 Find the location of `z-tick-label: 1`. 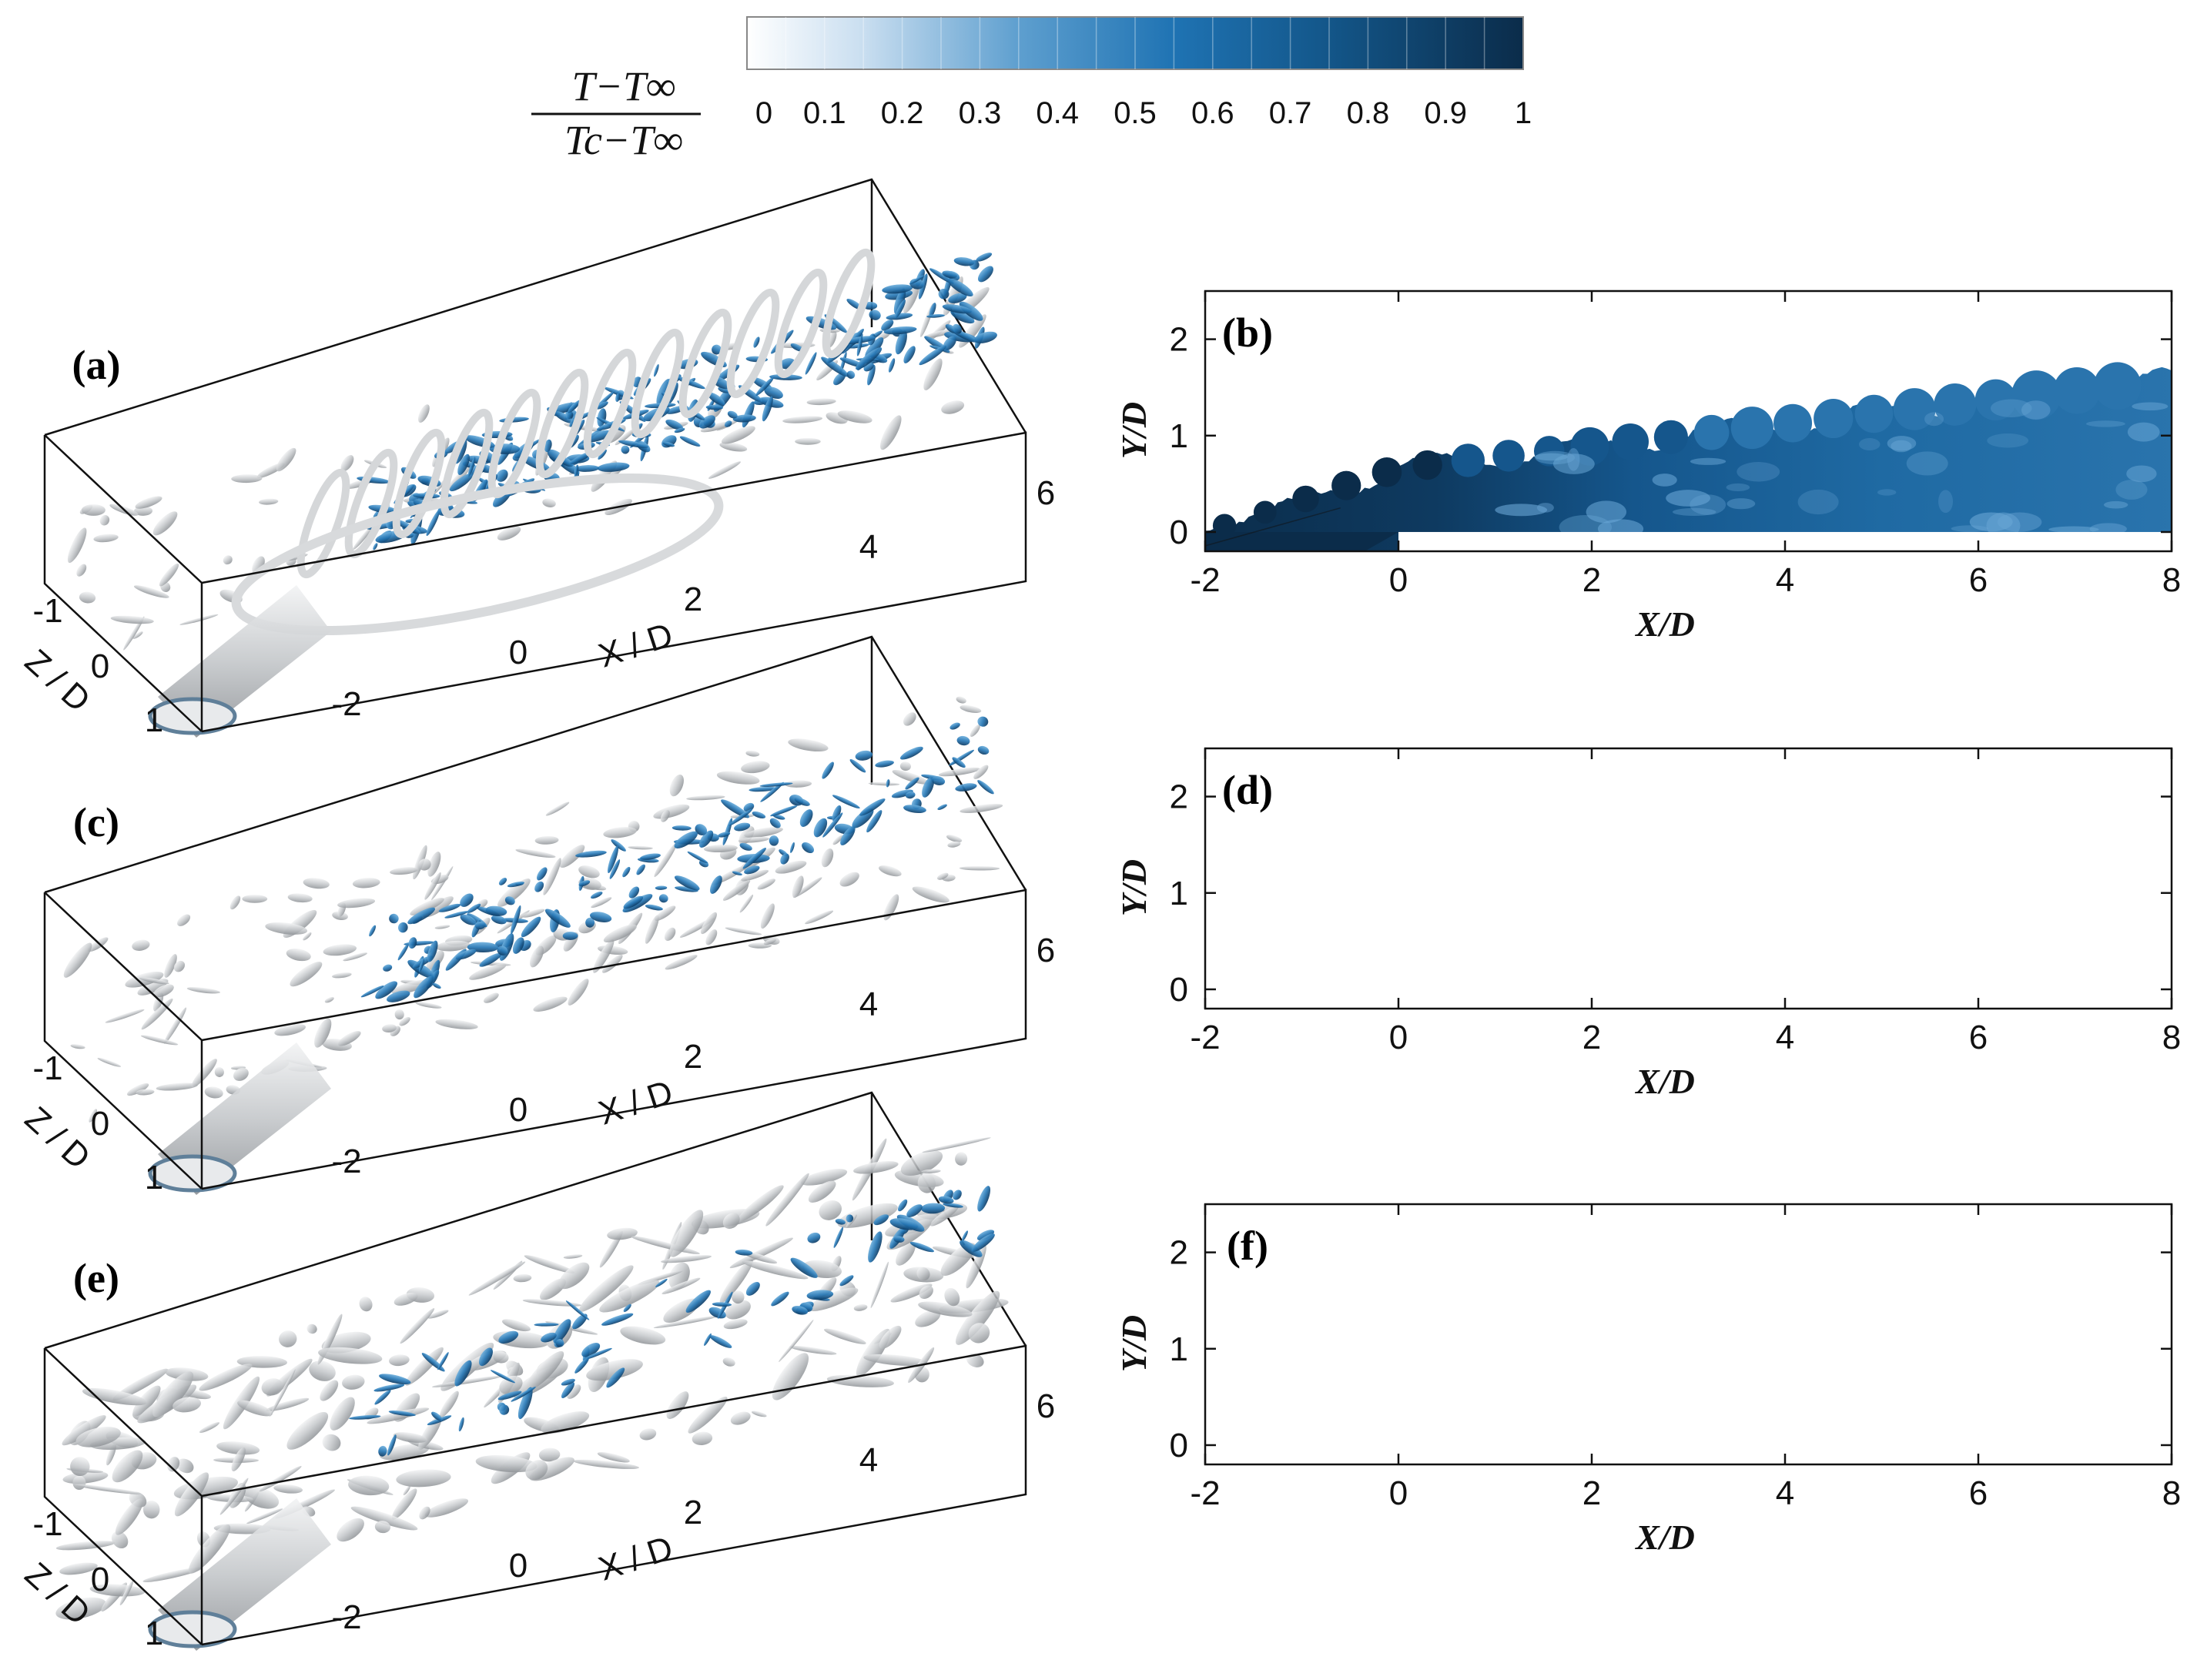

z-tick-label: 1 is located at coordinates (154, 1634).